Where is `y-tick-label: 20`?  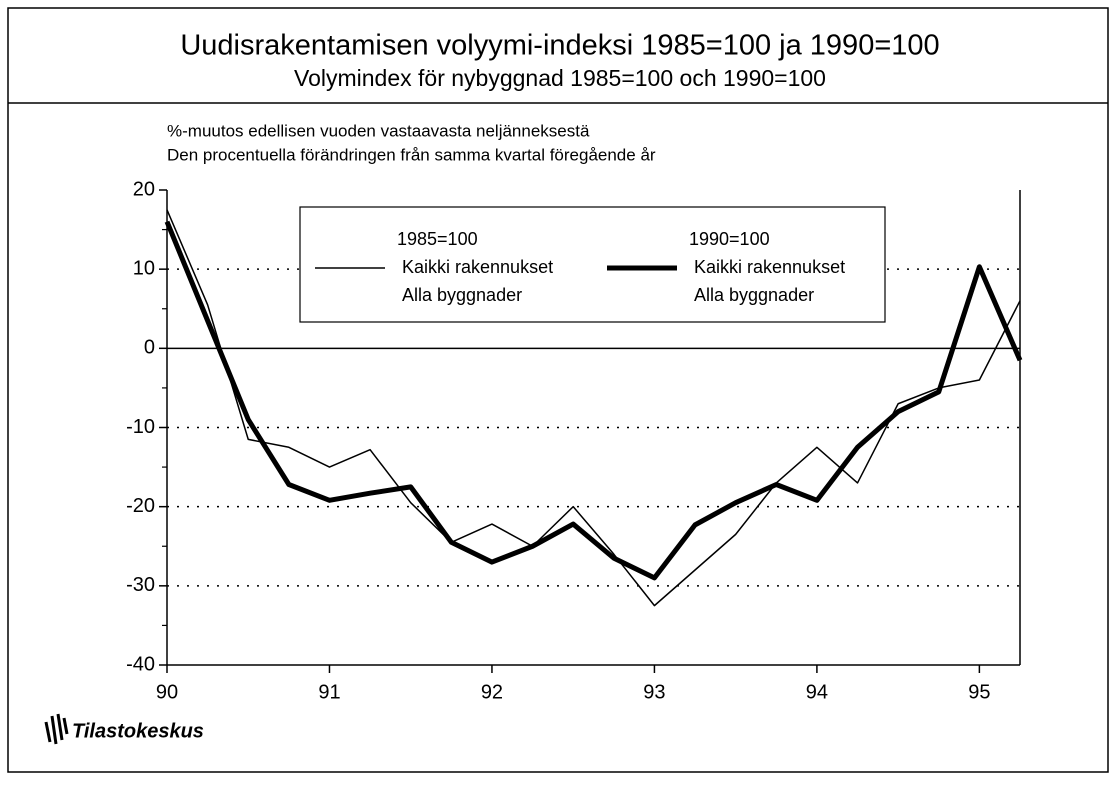 y-tick-label: 20 is located at coordinates (144, 189).